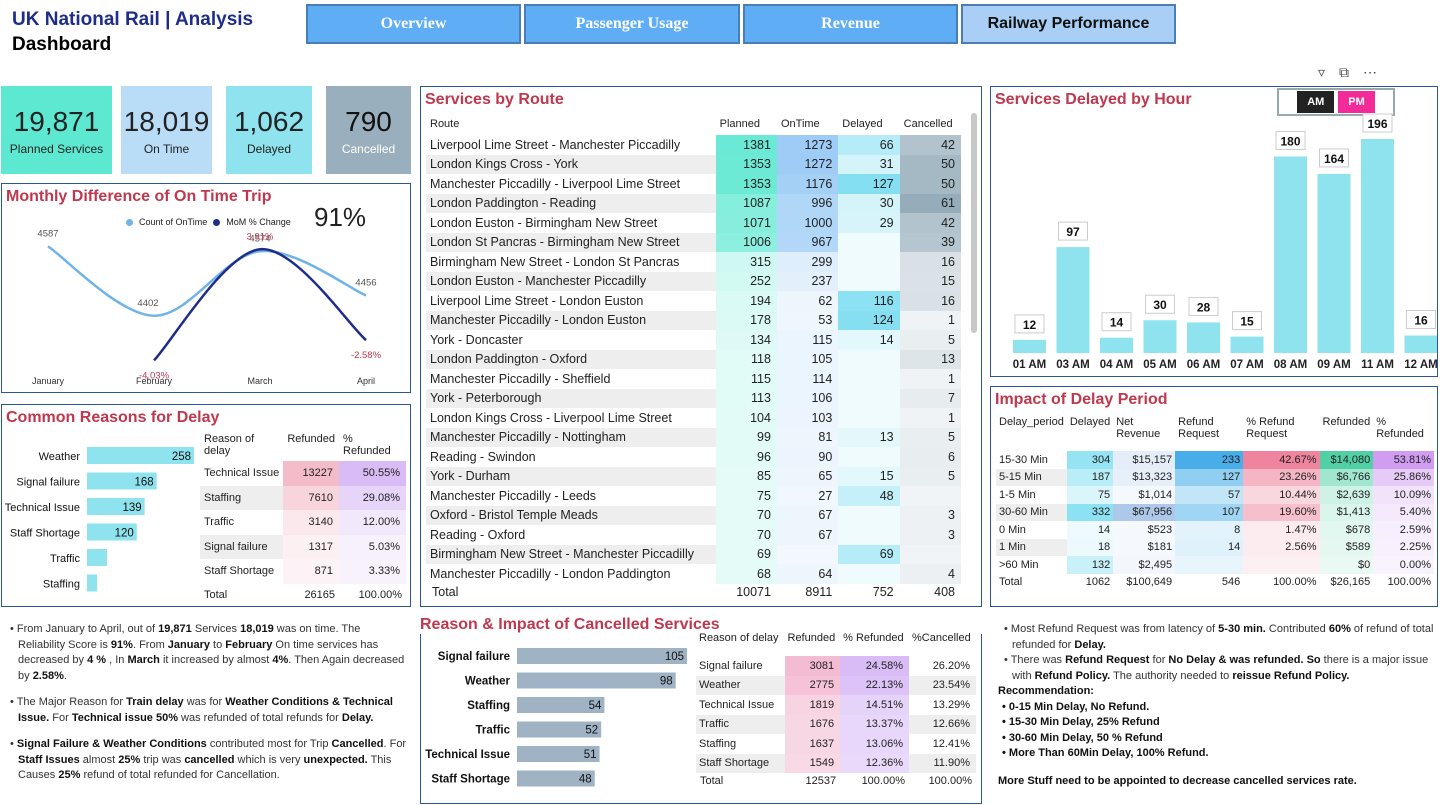 This screenshot has height=805, width=1444. I want to click on bar-value-label: 51, so click(590, 755).